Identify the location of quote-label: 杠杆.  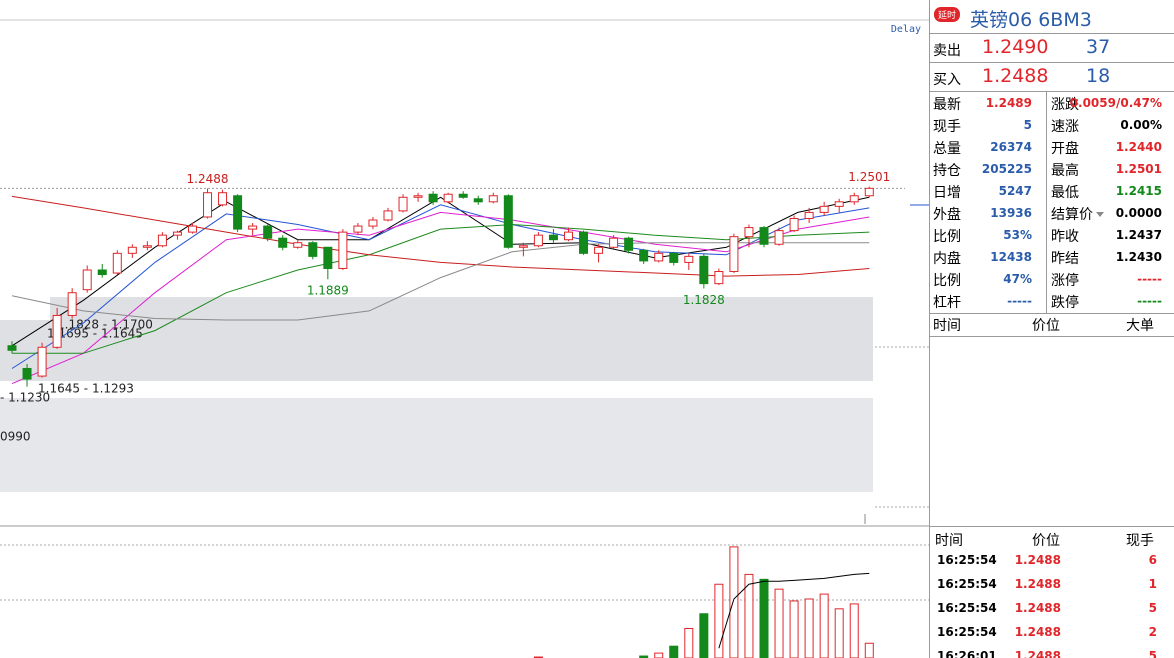
(947, 303).